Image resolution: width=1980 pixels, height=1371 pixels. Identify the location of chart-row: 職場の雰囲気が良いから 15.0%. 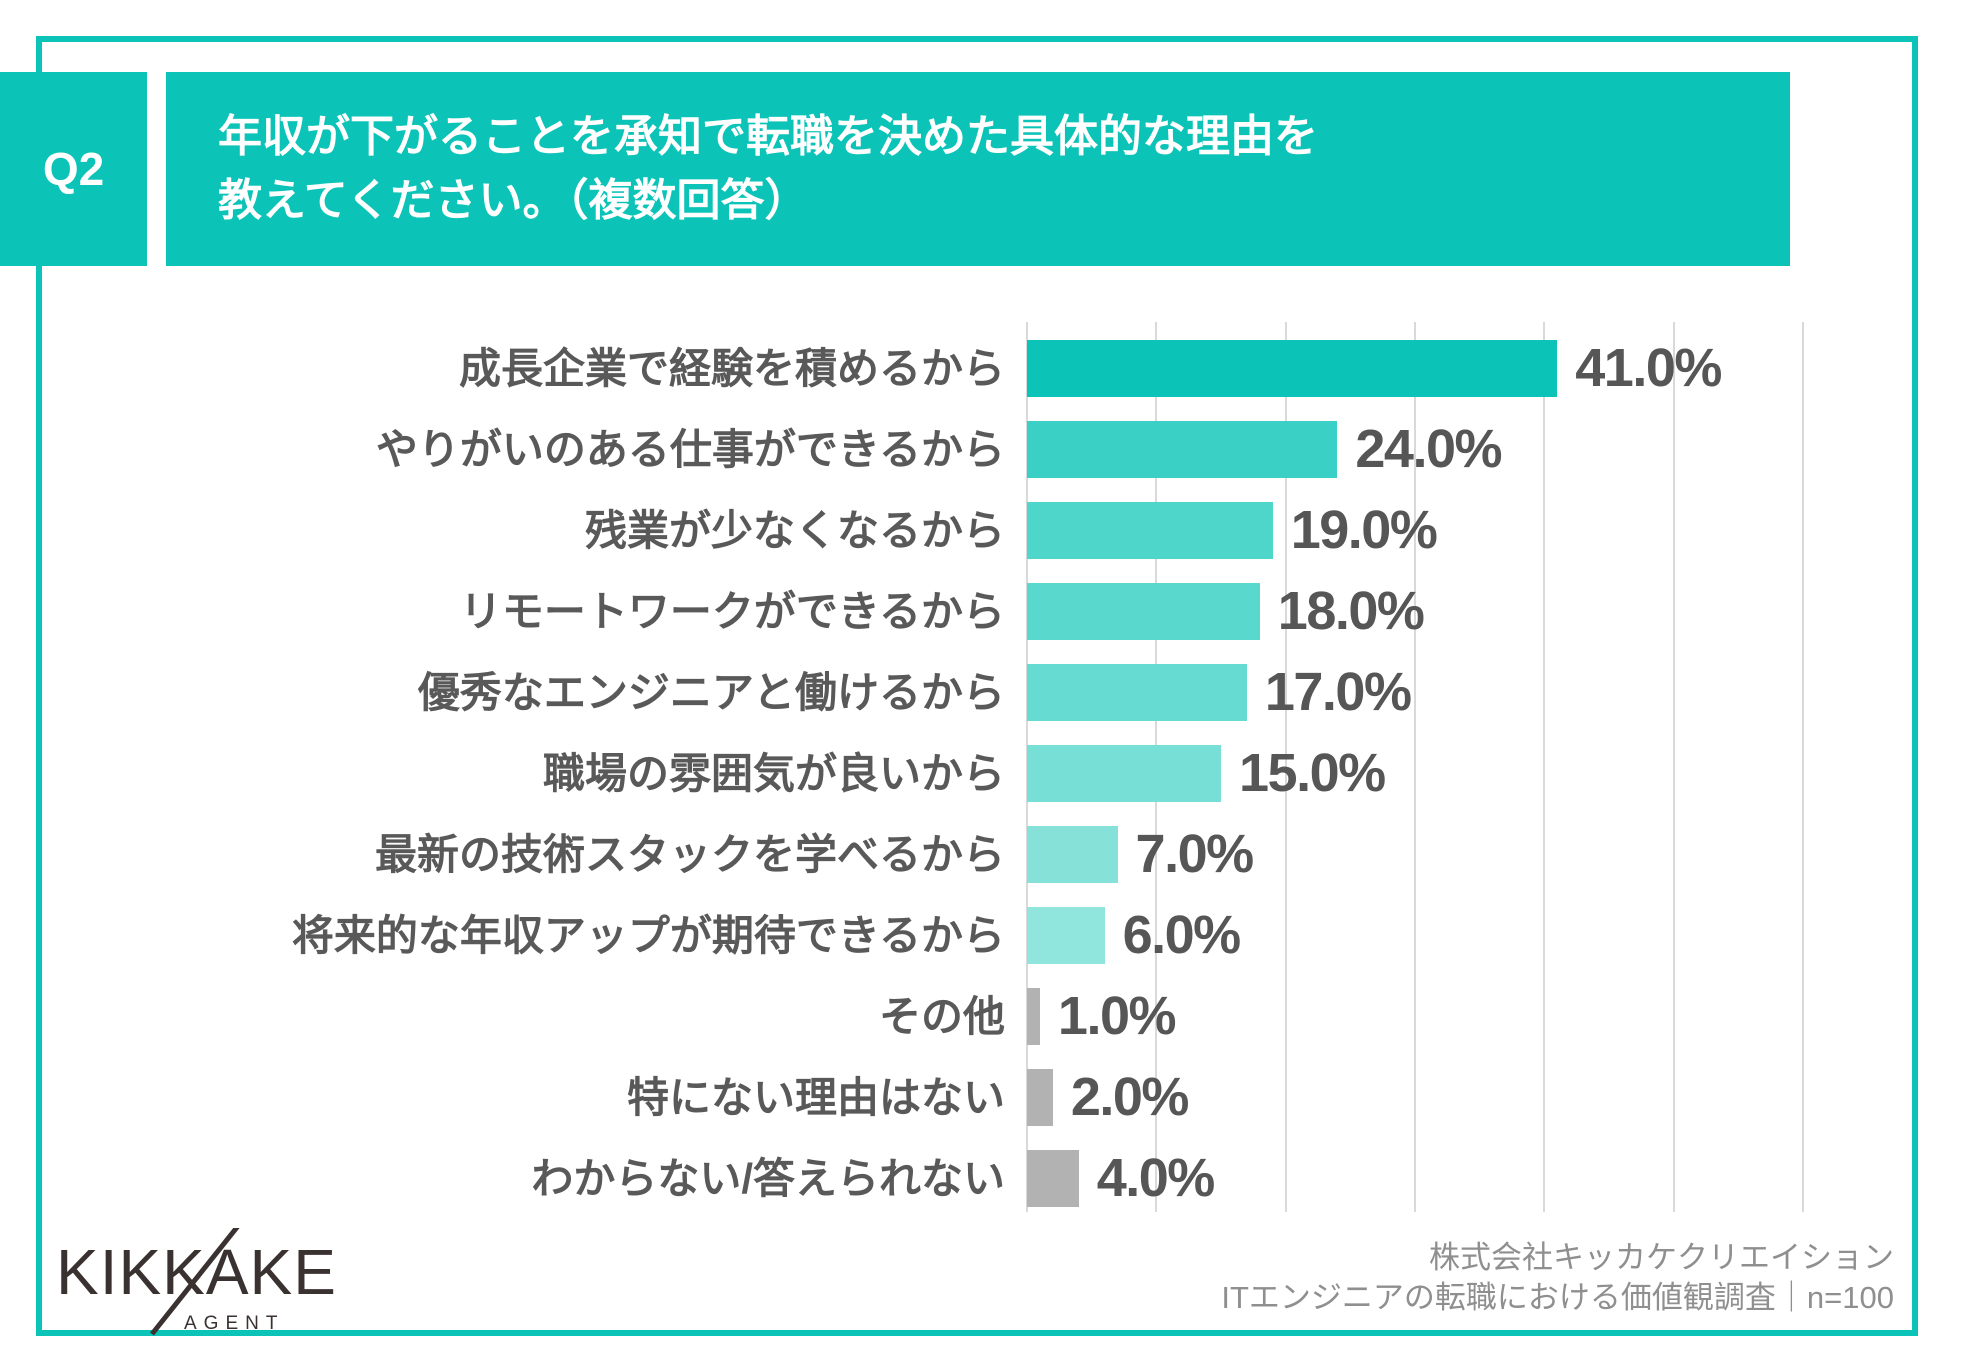
(990, 773).